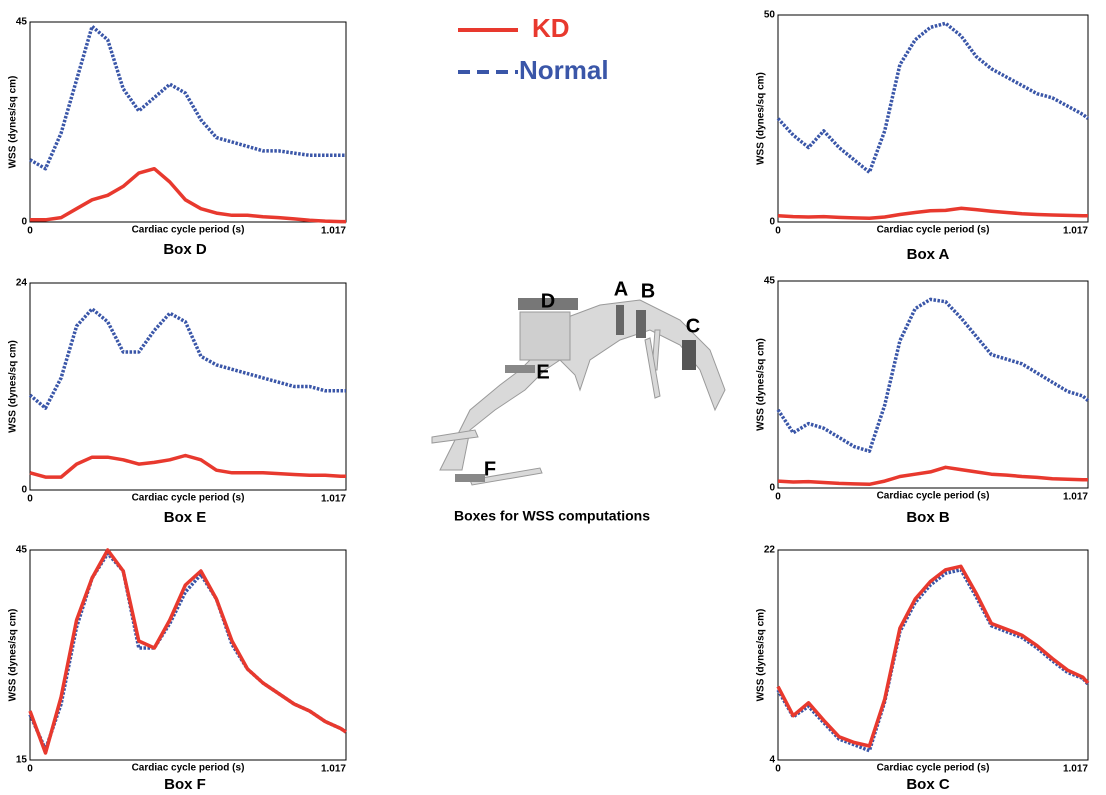 This screenshot has height=795, width=1106. I want to click on diagram-caption: Boxes for WSS computations, so click(552, 516).